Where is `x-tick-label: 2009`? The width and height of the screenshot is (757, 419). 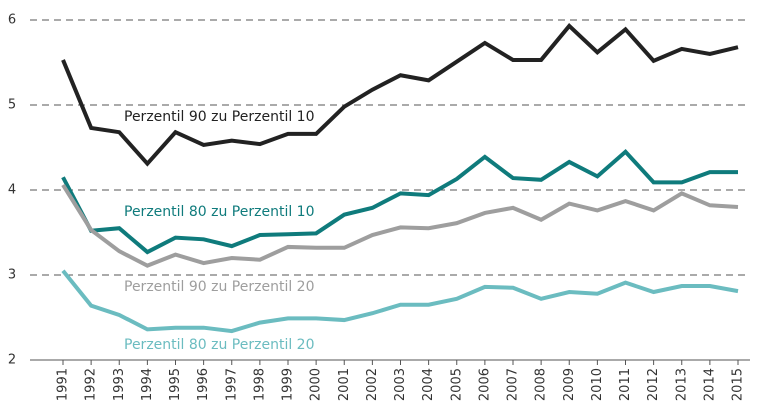
x-tick-label: 2009 is located at coordinates (569, 384).